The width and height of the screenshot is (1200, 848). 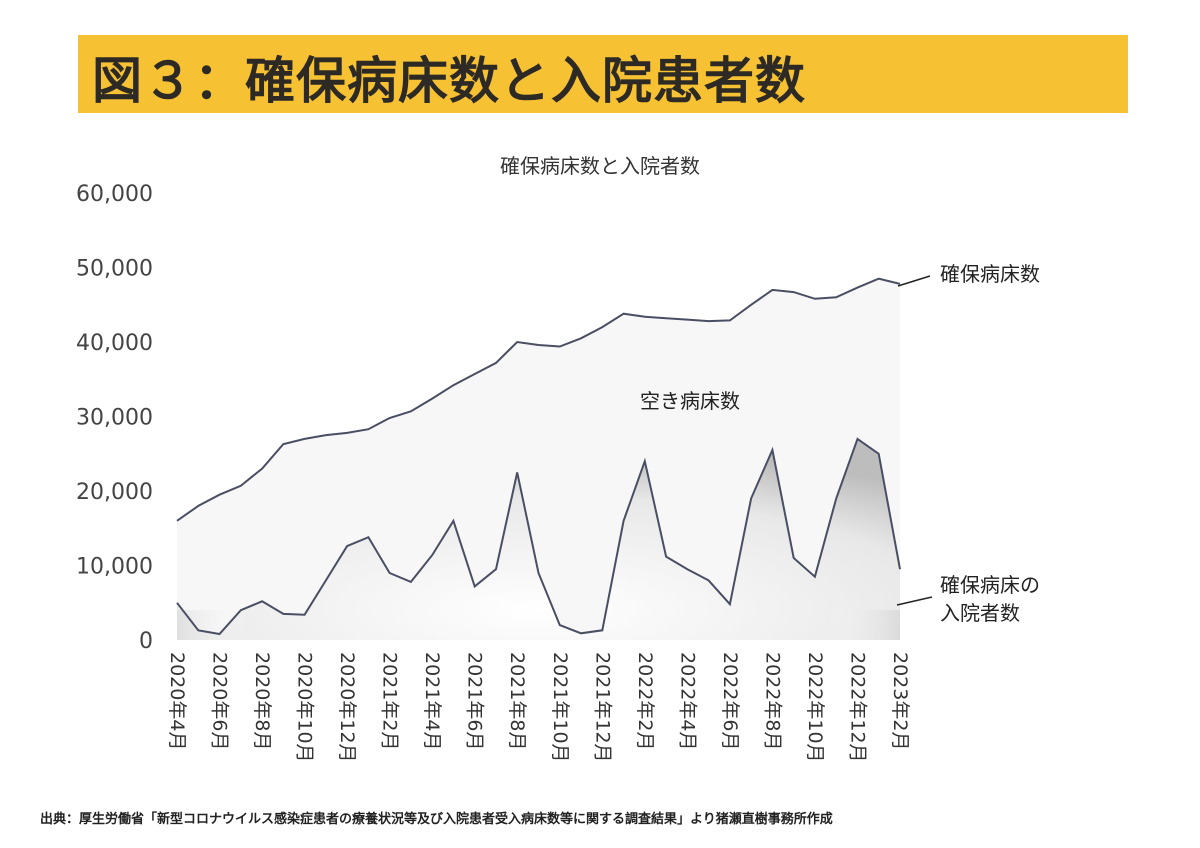 I want to click on figure-title: 図３：確保病床数と入院患者数, so click(x=449, y=81).